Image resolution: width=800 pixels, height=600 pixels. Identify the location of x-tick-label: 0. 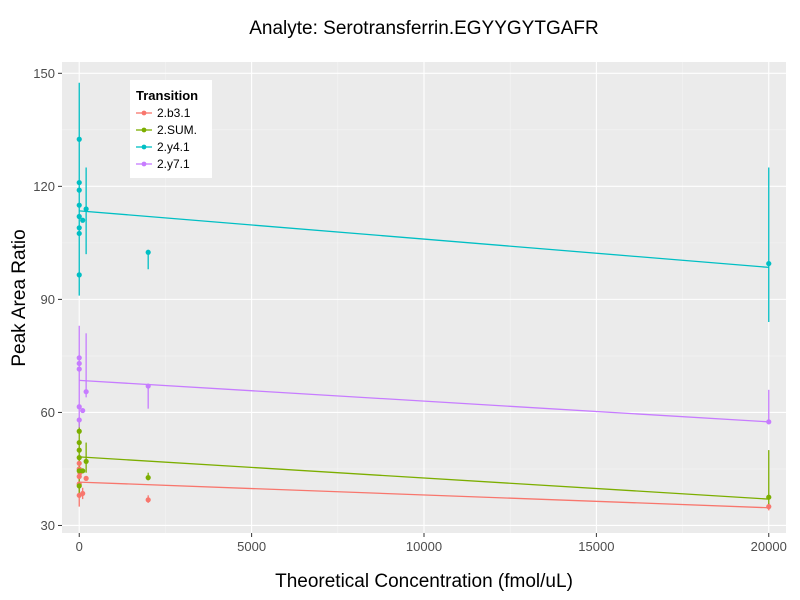
(79, 546).